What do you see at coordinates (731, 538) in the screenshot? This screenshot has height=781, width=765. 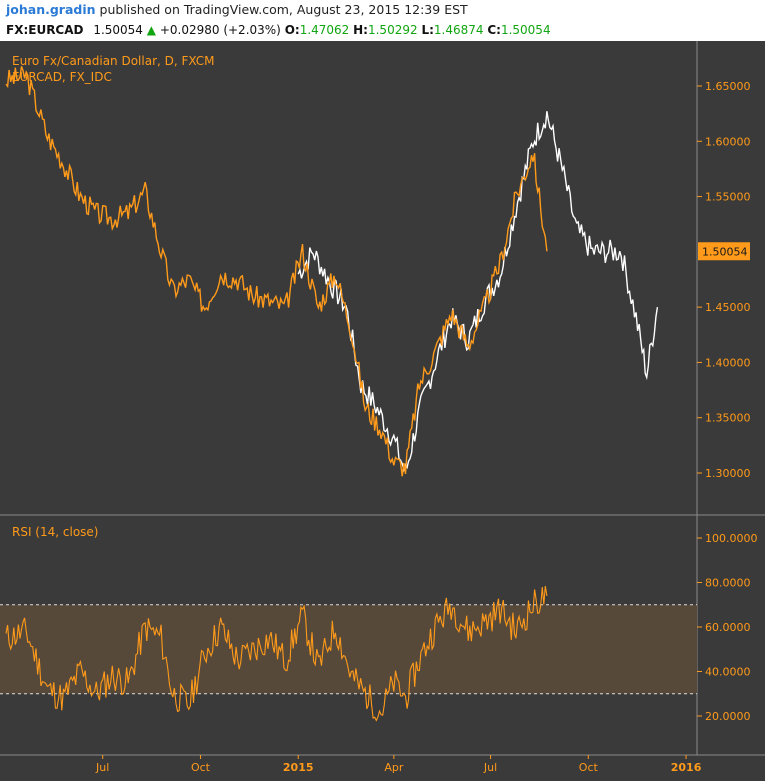 I see `rsi-tick-label: 100.0000` at bounding box center [731, 538].